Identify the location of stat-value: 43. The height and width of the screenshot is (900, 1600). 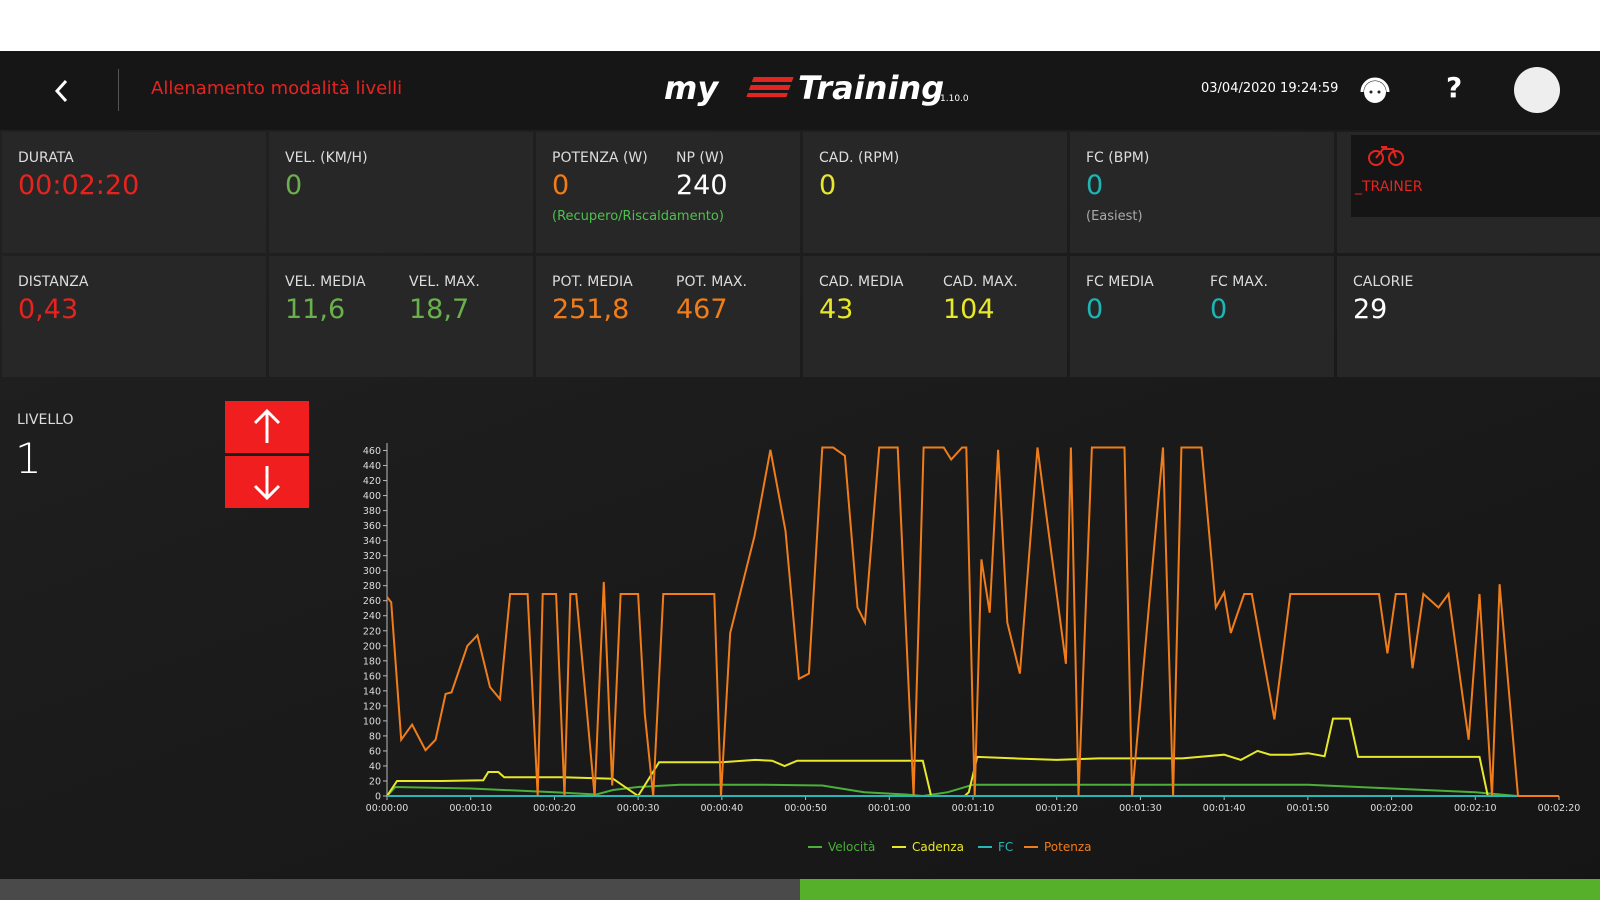
(836, 309).